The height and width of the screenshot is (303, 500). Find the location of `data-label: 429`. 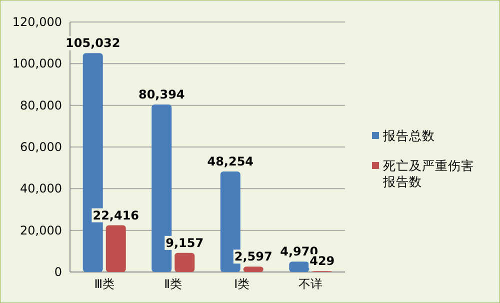

data-label: 429 is located at coordinates (322, 261).